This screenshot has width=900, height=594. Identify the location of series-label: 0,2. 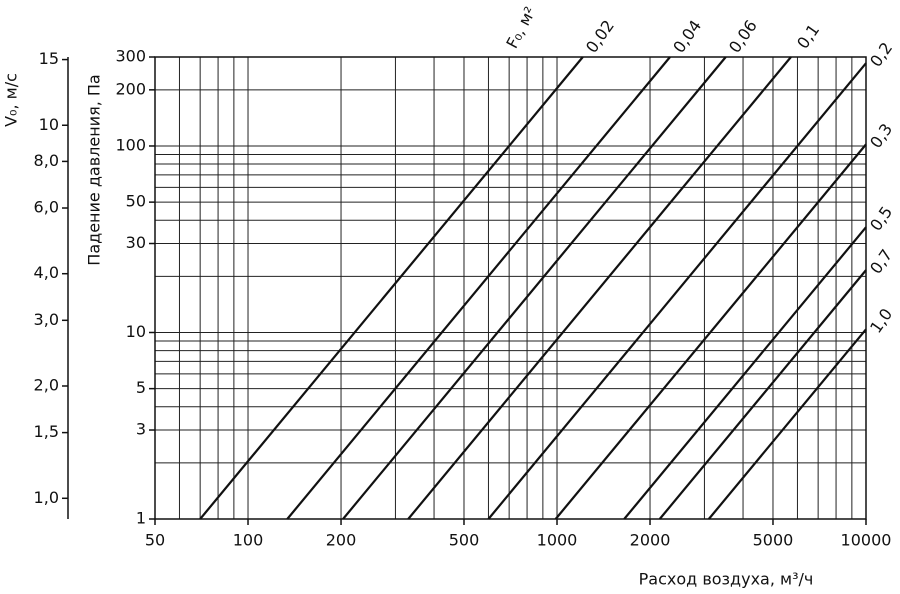
(881, 55).